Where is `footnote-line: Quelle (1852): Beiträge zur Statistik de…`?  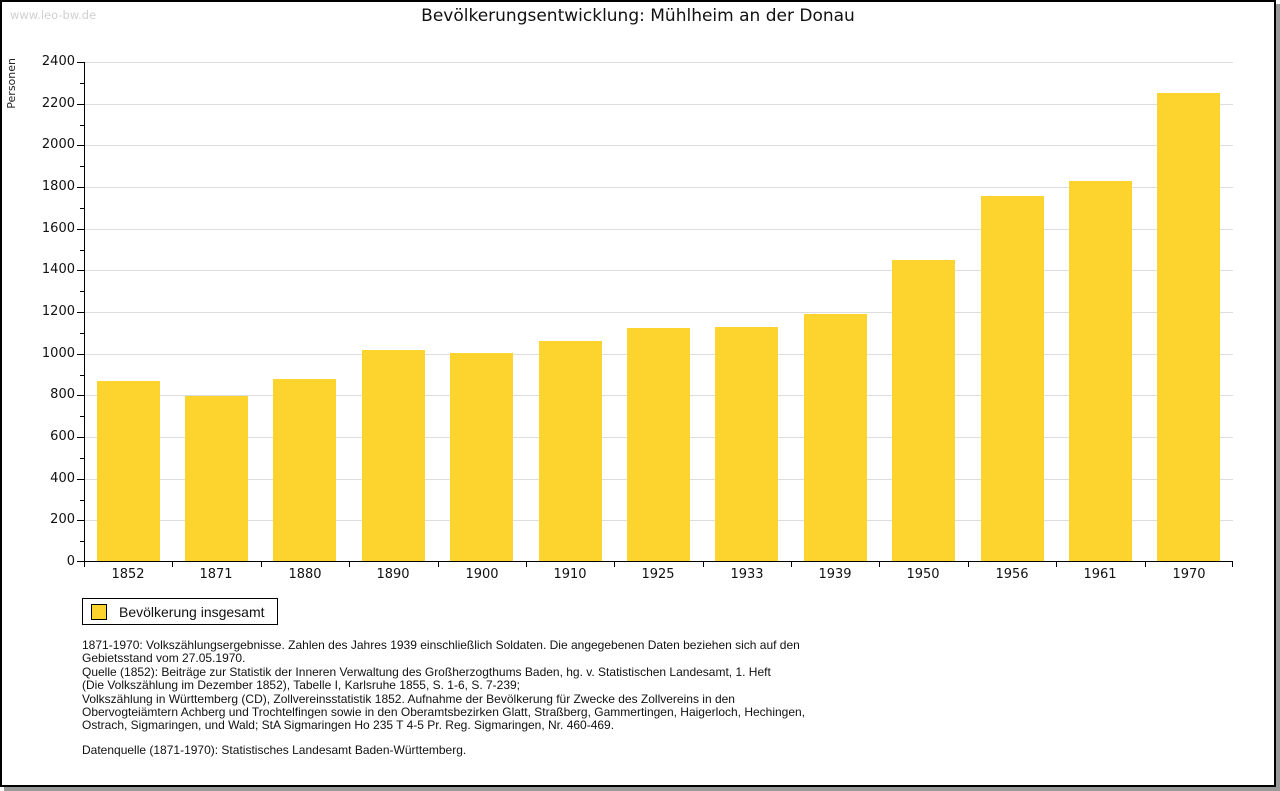 footnote-line: Quelle (1852): Beiträge zur Statistik de… is located at coordinates (426, 671).